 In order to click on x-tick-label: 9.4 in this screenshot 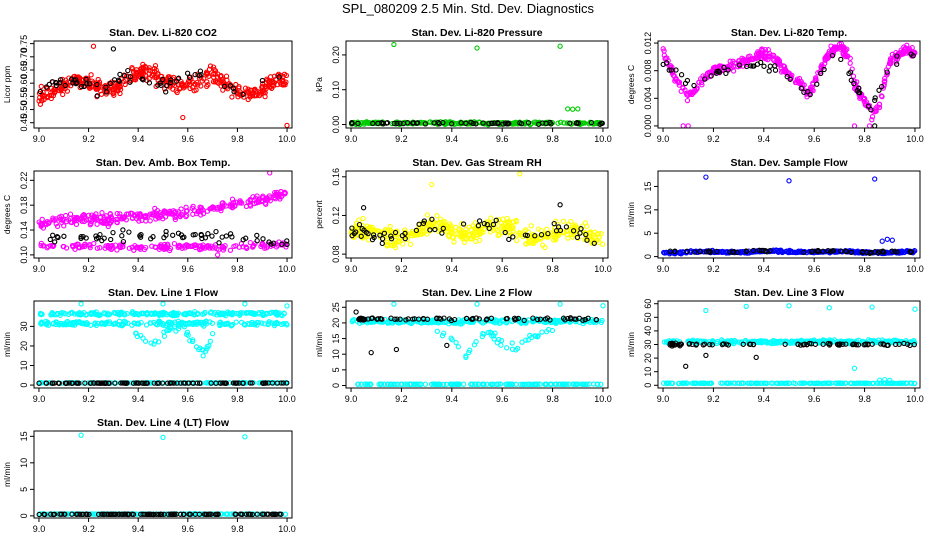, I will do `click(764, 399)`.